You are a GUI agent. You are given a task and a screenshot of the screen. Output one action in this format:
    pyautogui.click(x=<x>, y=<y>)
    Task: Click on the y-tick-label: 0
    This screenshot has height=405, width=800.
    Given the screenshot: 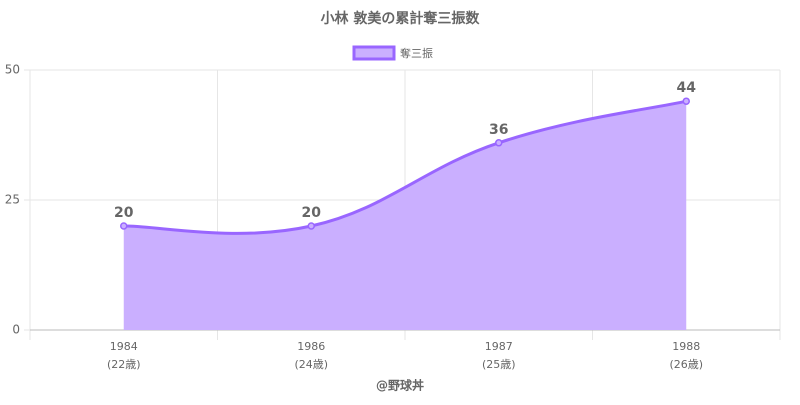 What is the action you would take?
    pyautogui.click(x=16, y=330)
    